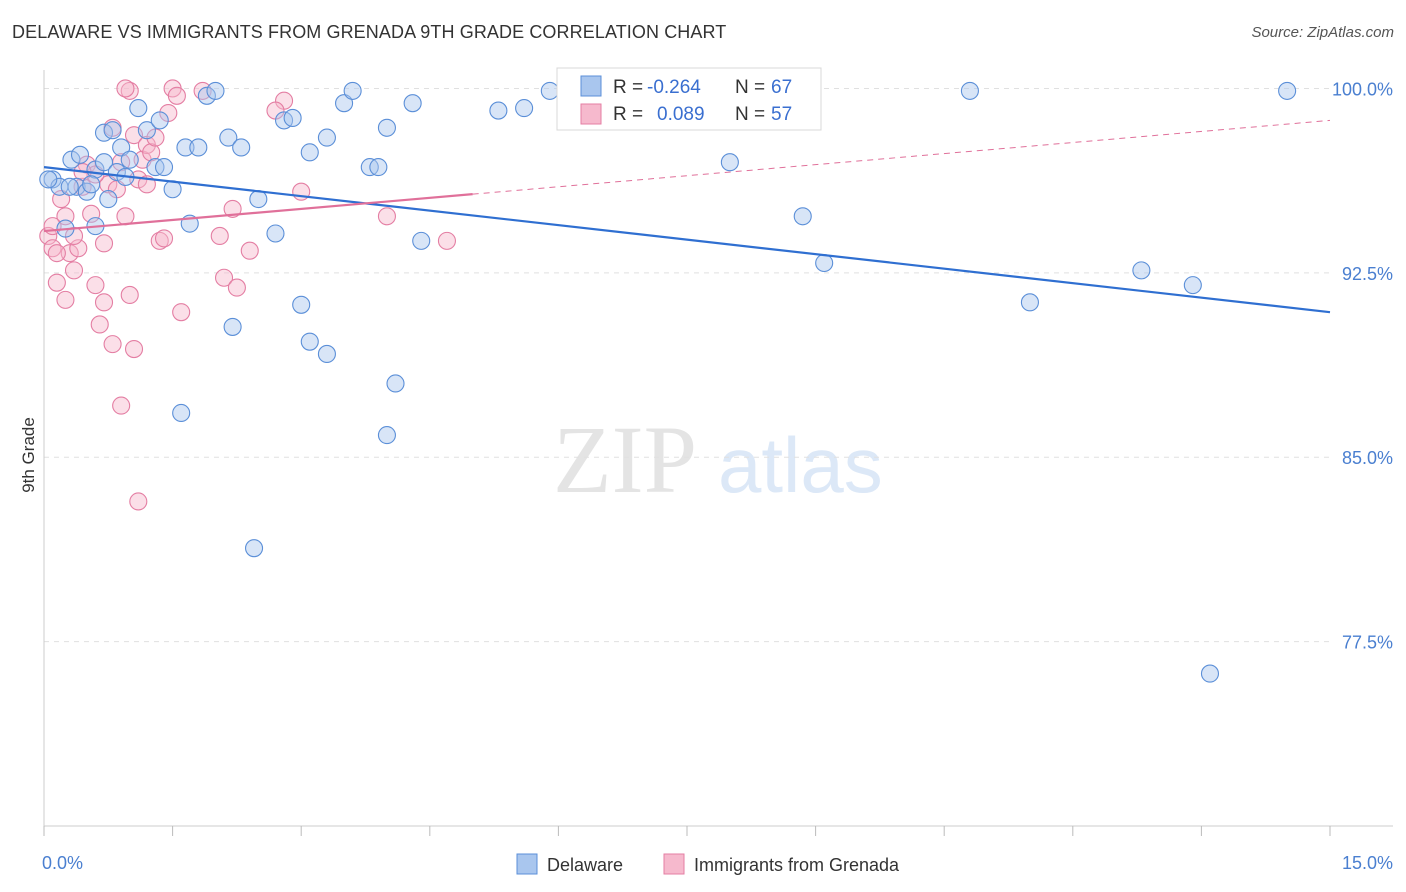 Image resolution: width=1406 pixels, height=892 pixels. Describe the element at coordinates (674, 864) in the screenshot. I see `series-legend-swatch-grenada` at that location.